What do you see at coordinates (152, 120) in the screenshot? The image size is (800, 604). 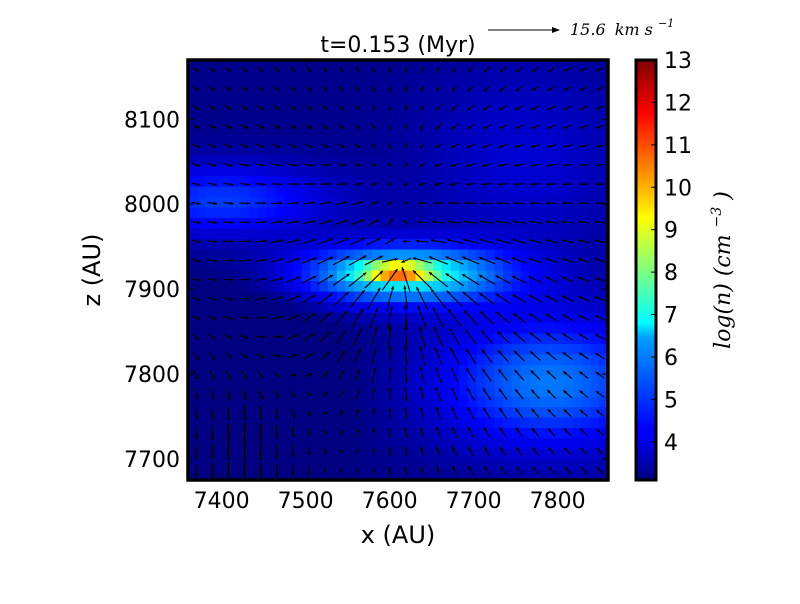 I see `y-tick-label: 8100` at bounding box center [152, 120].